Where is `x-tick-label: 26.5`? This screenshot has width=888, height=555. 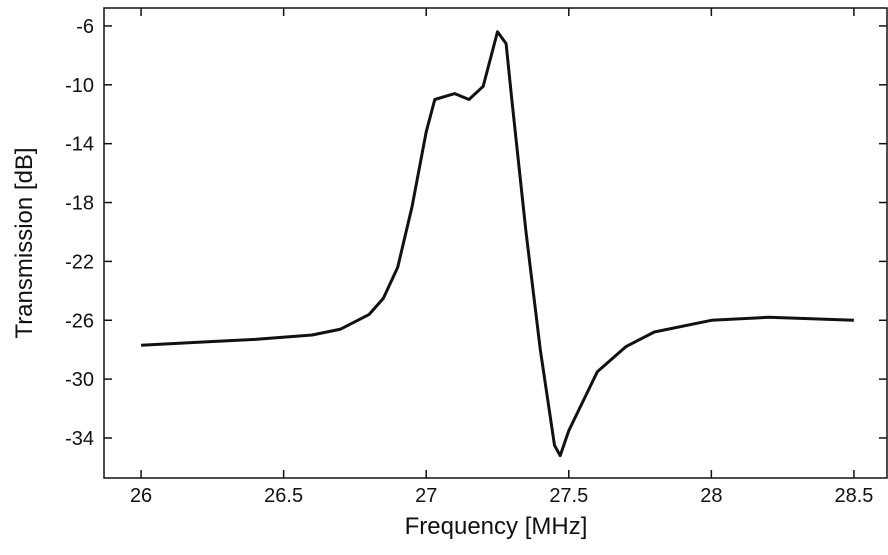 x-tick-label: 26.5 is located at coordinates (283, 496).